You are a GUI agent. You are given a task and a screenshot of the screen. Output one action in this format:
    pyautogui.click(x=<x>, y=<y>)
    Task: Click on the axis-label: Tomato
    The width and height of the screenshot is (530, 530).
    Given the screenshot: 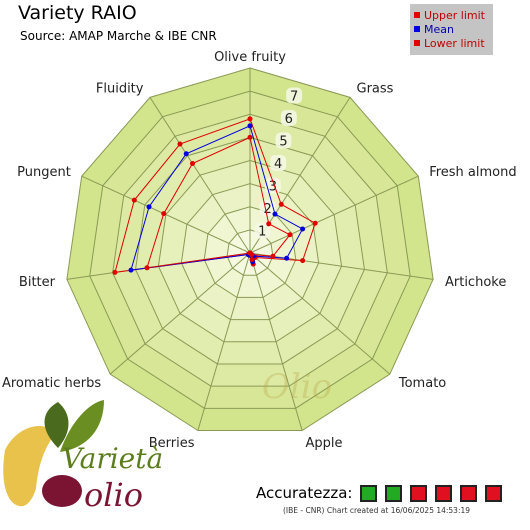 What is the action you would take?
    pyautogui.click(x=422, y=383)
    